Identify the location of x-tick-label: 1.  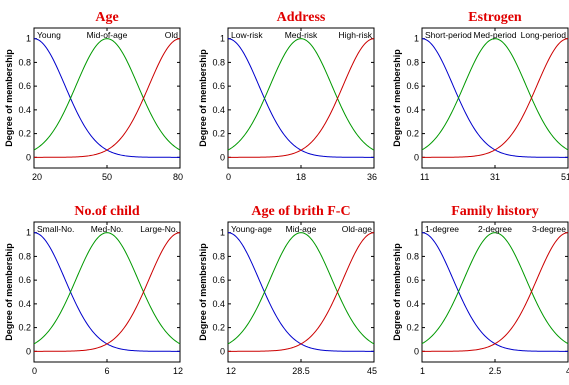
(422, 371).